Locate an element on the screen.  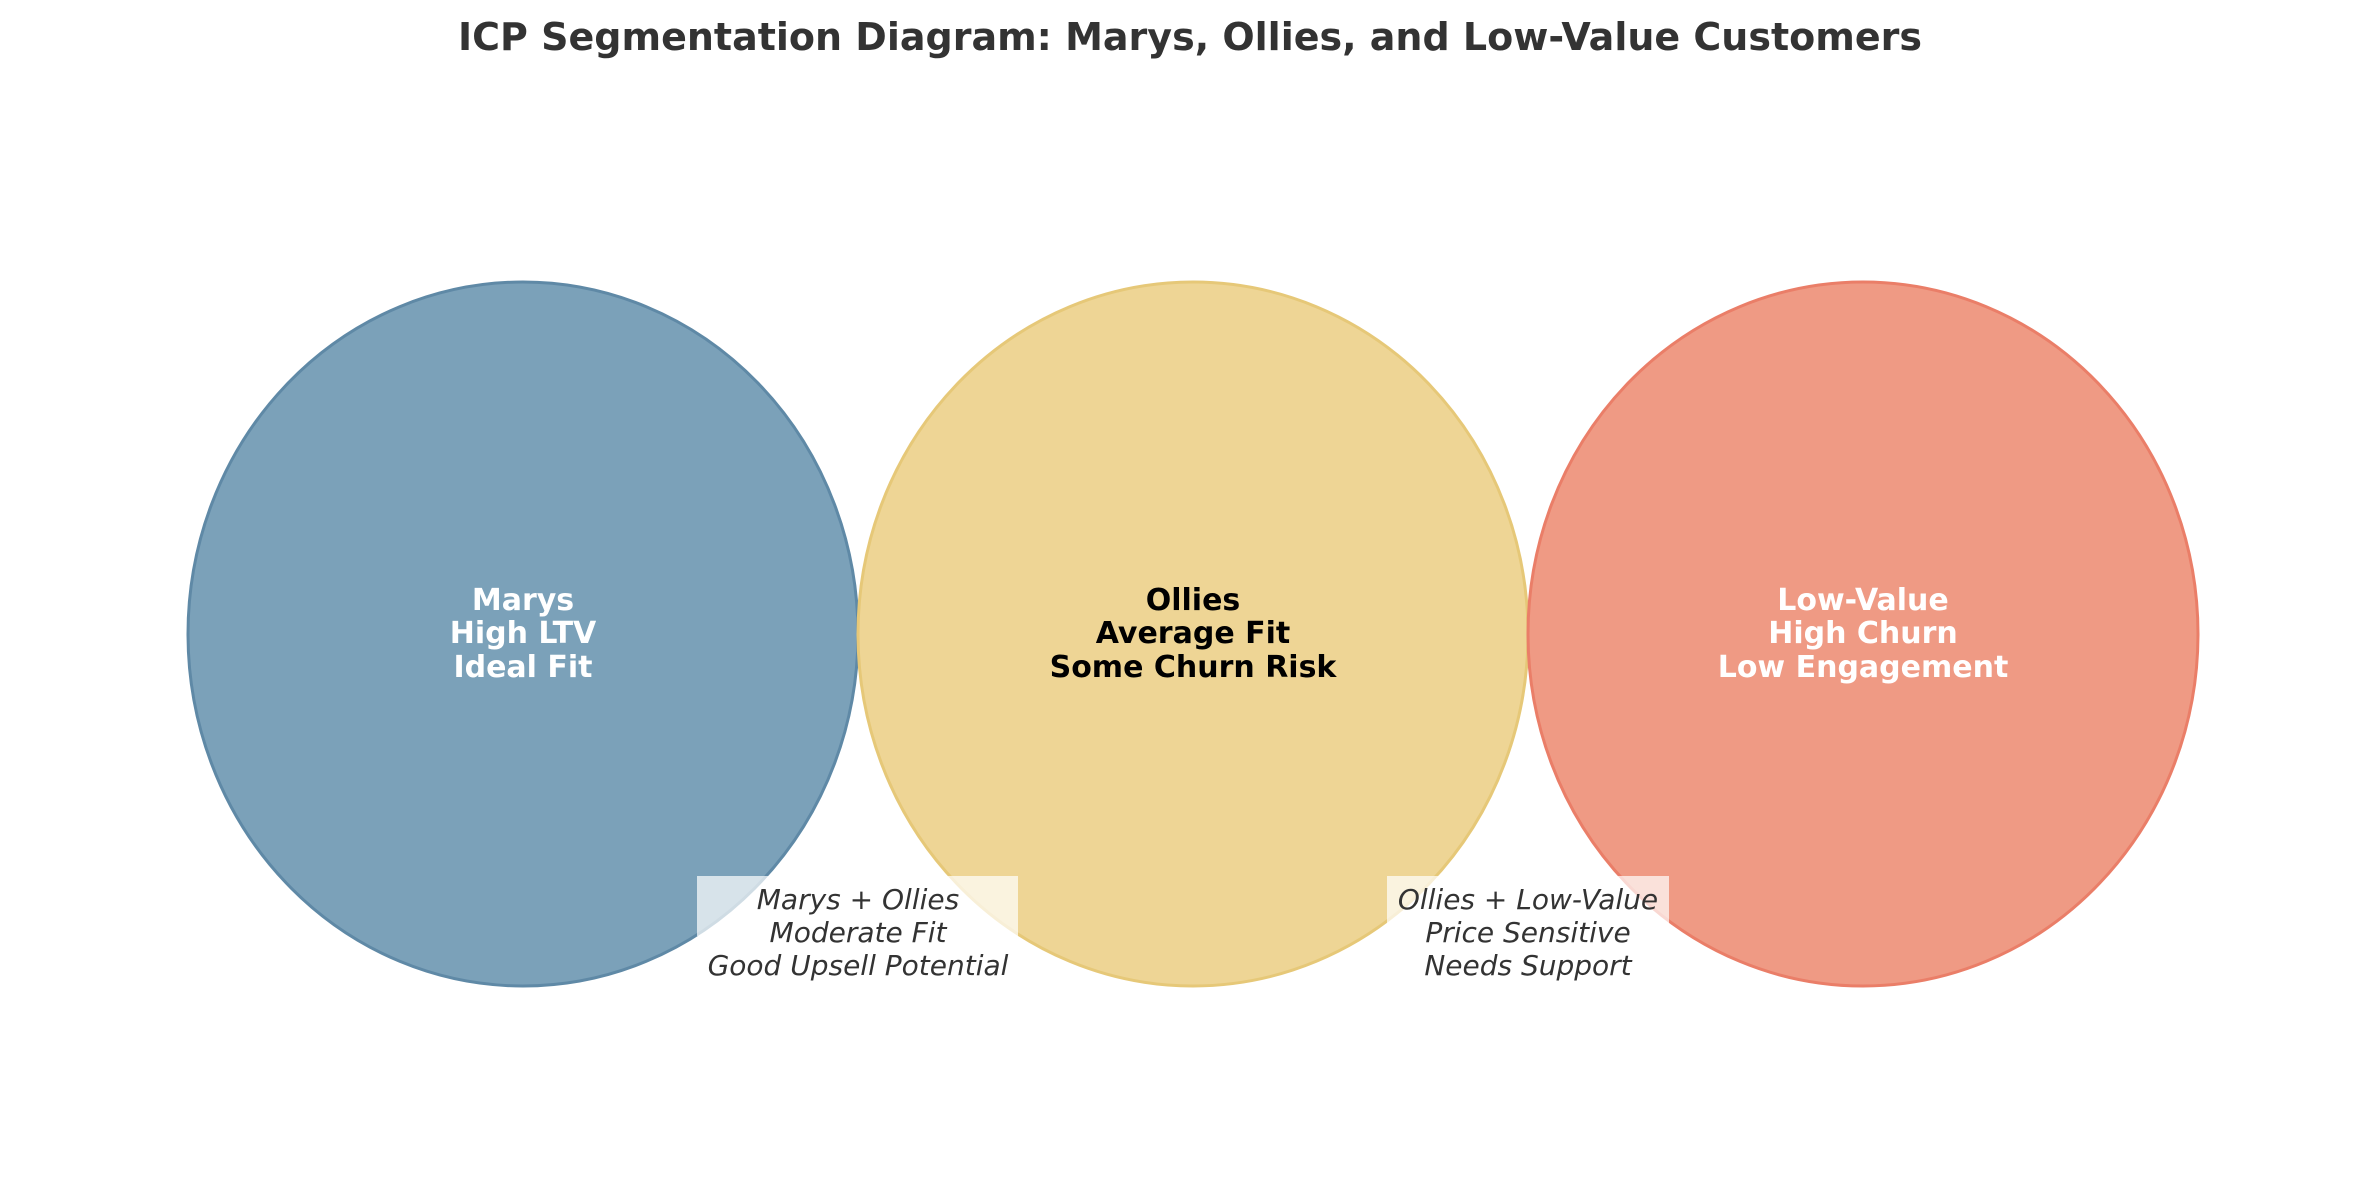
segment-label-line: High LTV is located at coordinates (523, 633).